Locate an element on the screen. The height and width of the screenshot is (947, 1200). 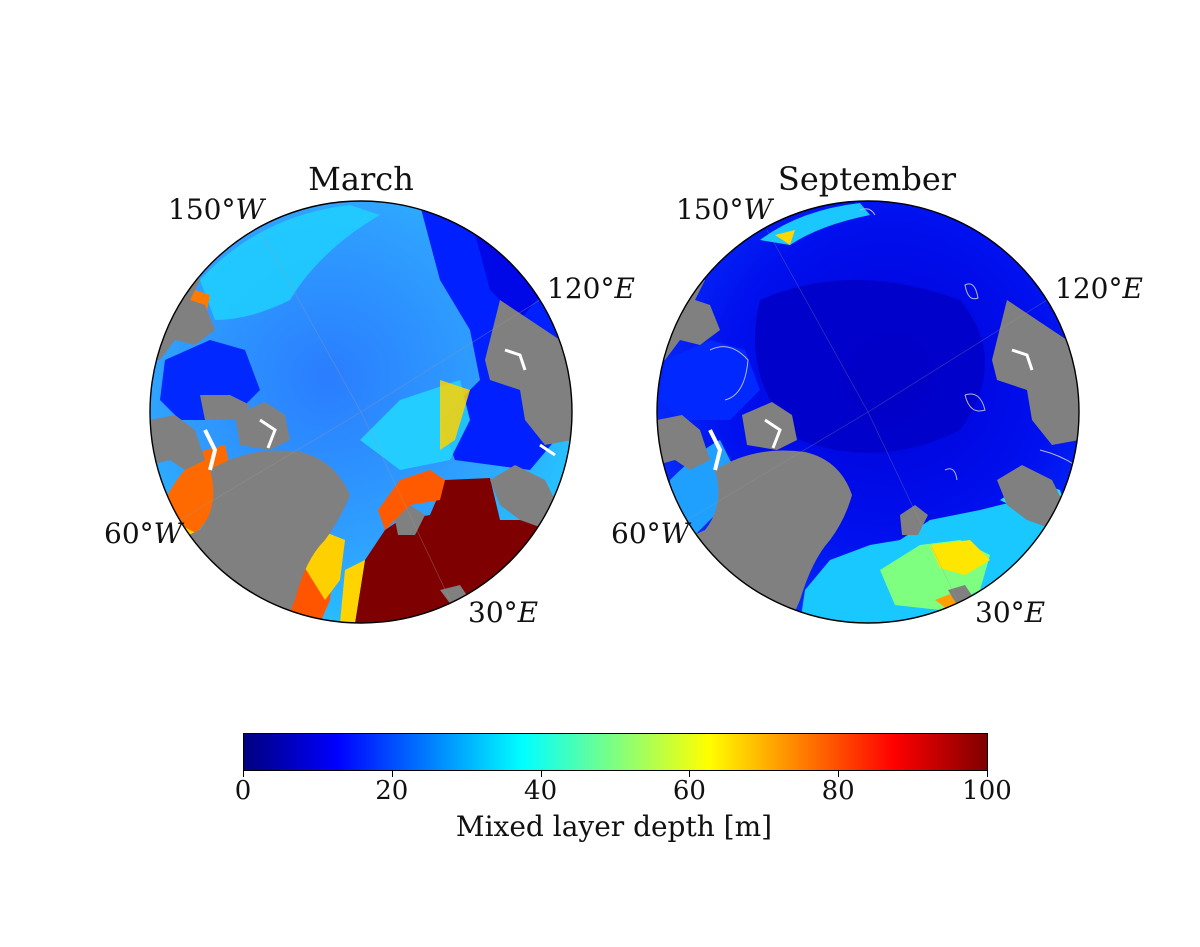
september-panel-title: September is located at coordinates (867, 179).